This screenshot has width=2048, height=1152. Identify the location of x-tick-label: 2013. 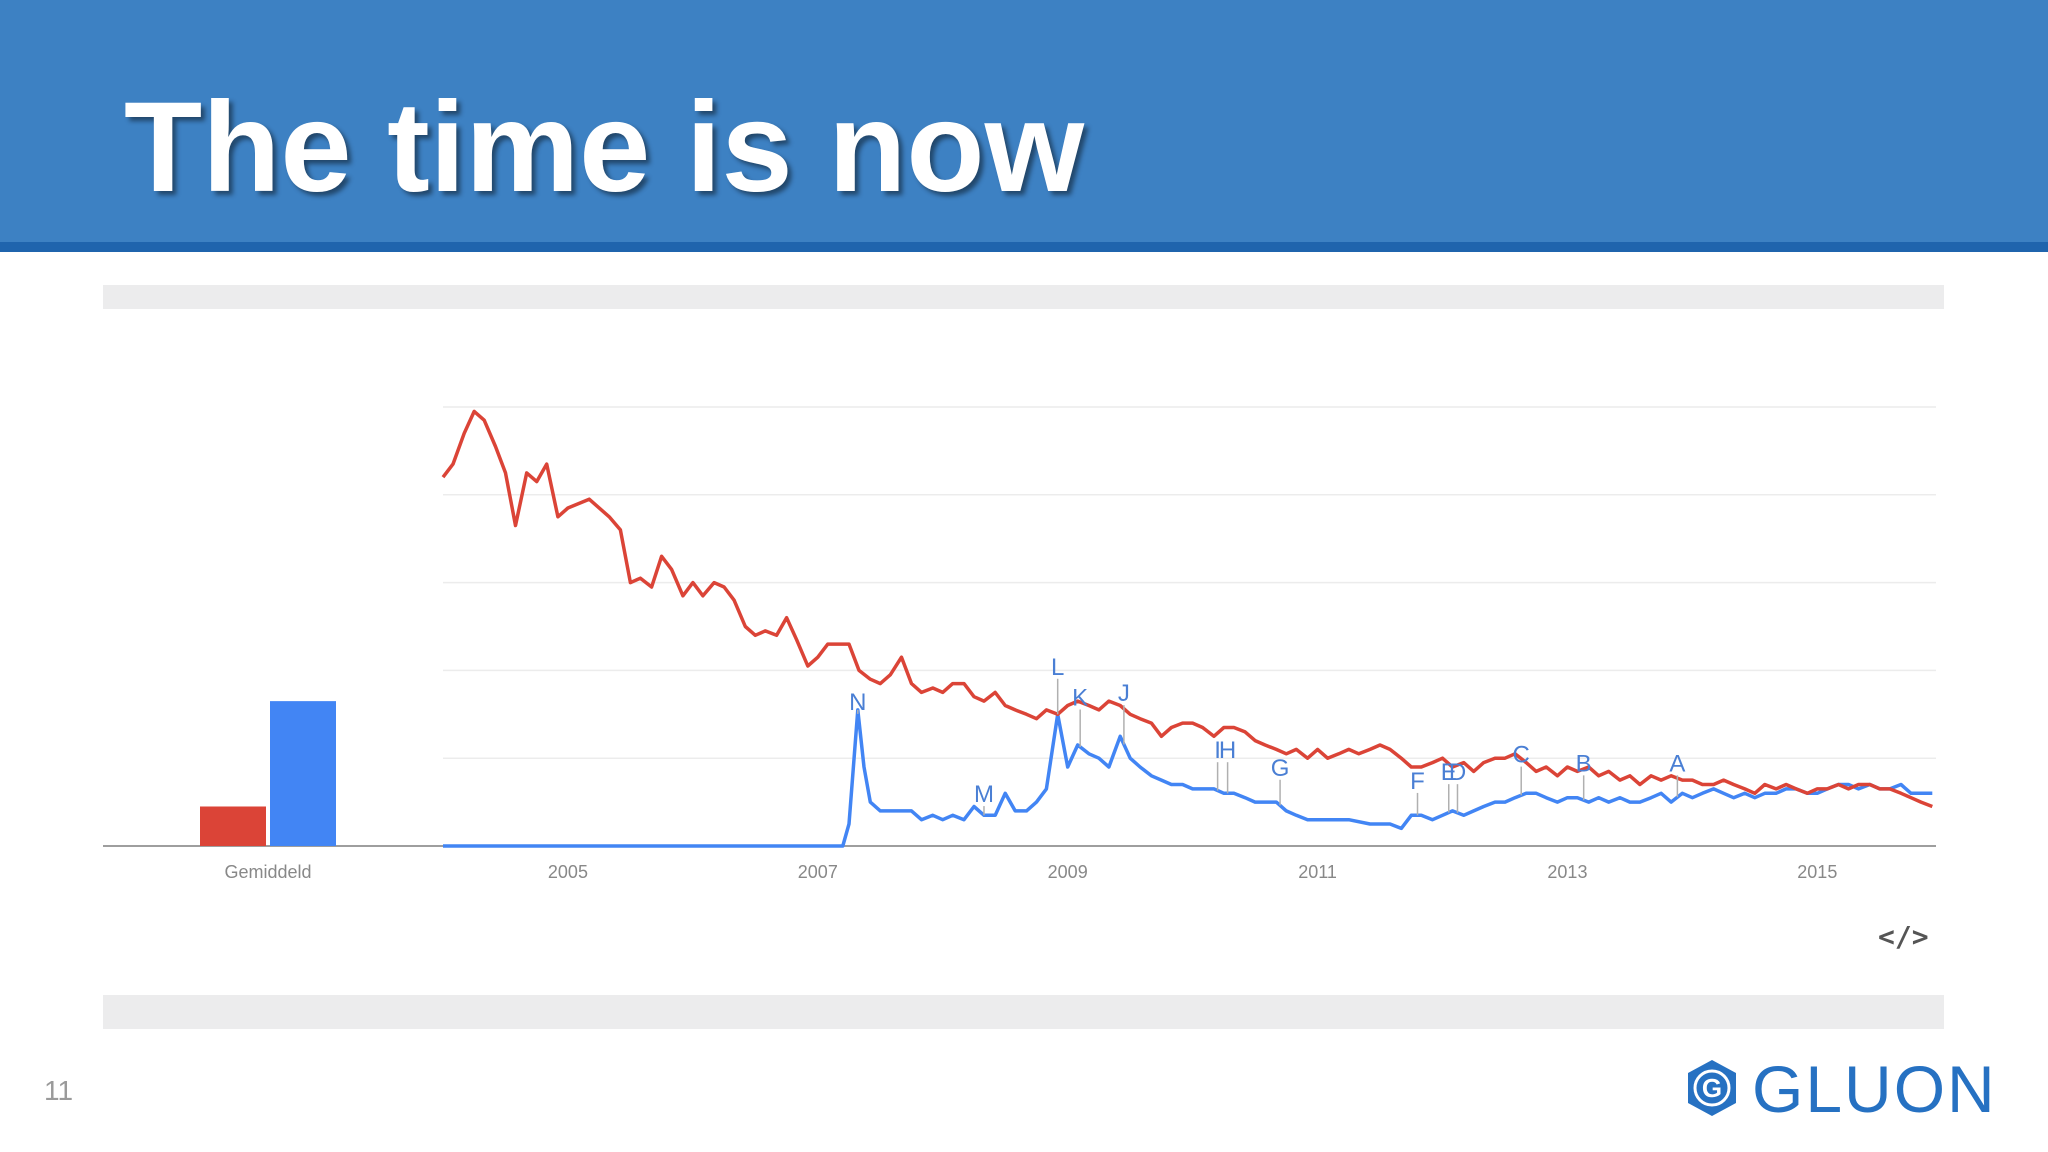
(1567, 872).